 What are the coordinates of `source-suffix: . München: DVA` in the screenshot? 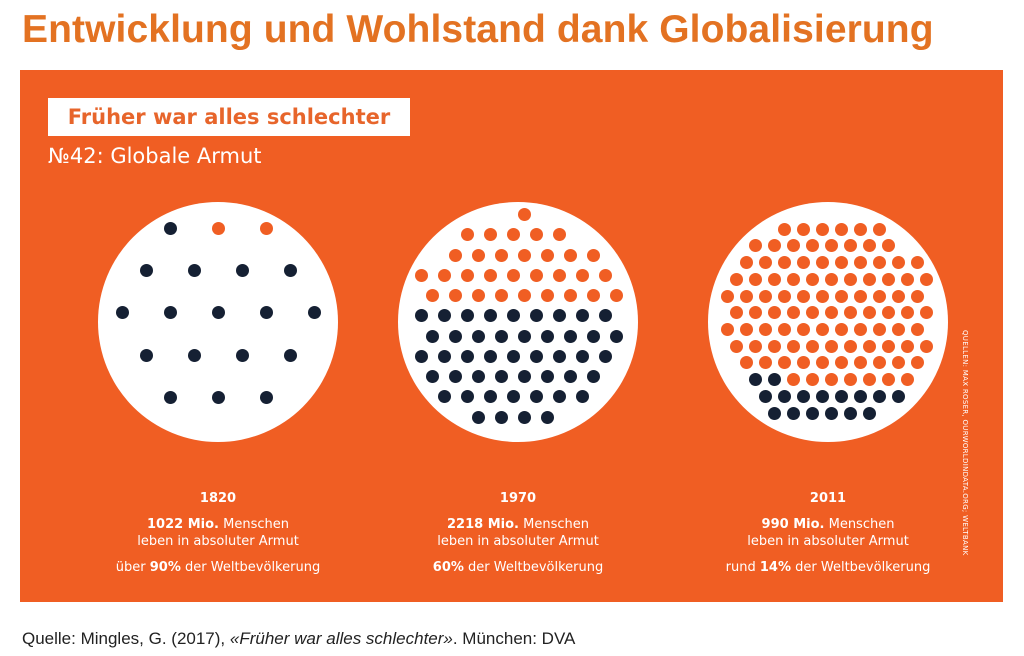 It's located at (514, 638).